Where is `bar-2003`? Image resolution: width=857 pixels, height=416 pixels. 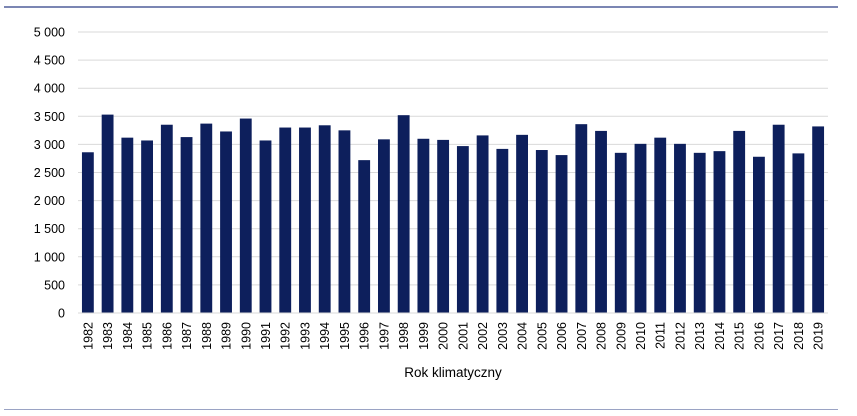
bar-2003 is located at coordinates (502, 230).